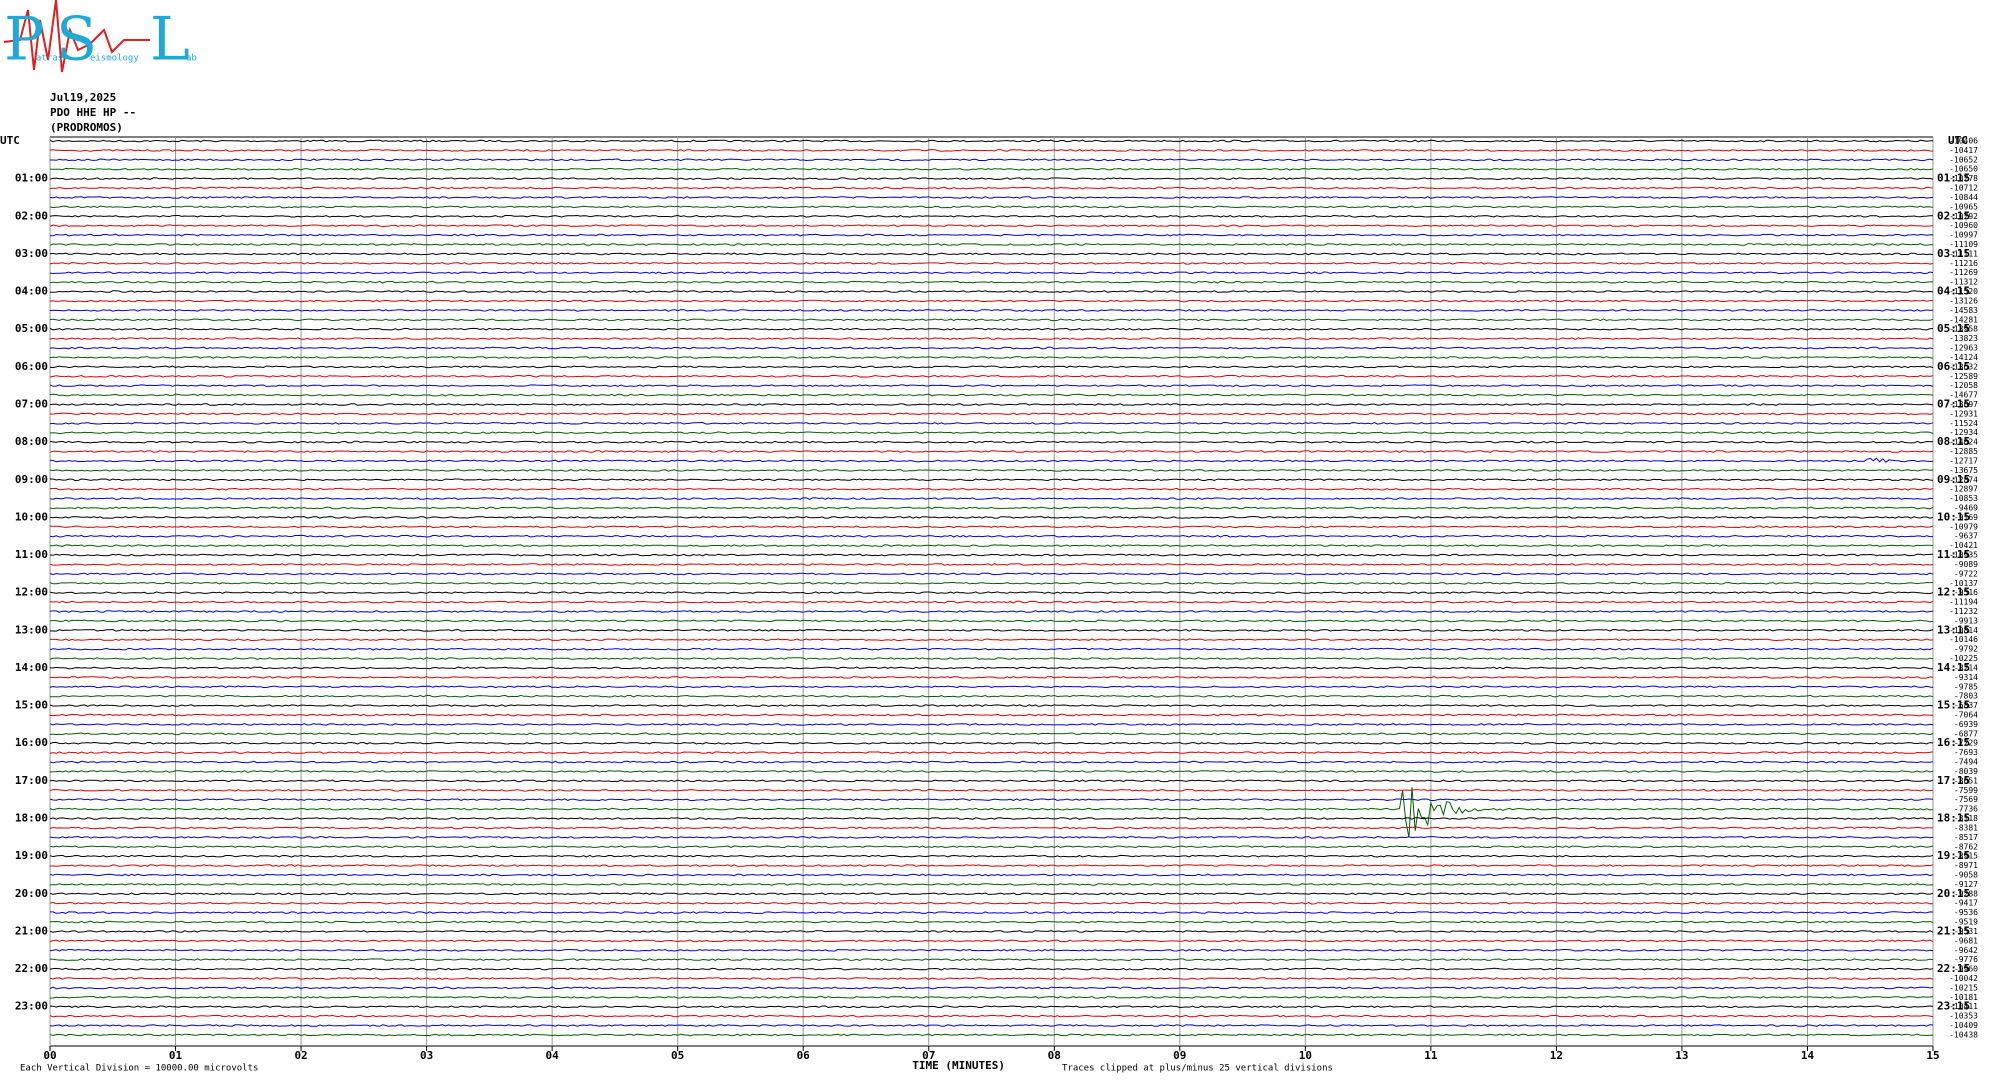  Describe the element at coordinates (1966, 799) in the screenshot. I see `trace-offset-label: -7569` at that location.